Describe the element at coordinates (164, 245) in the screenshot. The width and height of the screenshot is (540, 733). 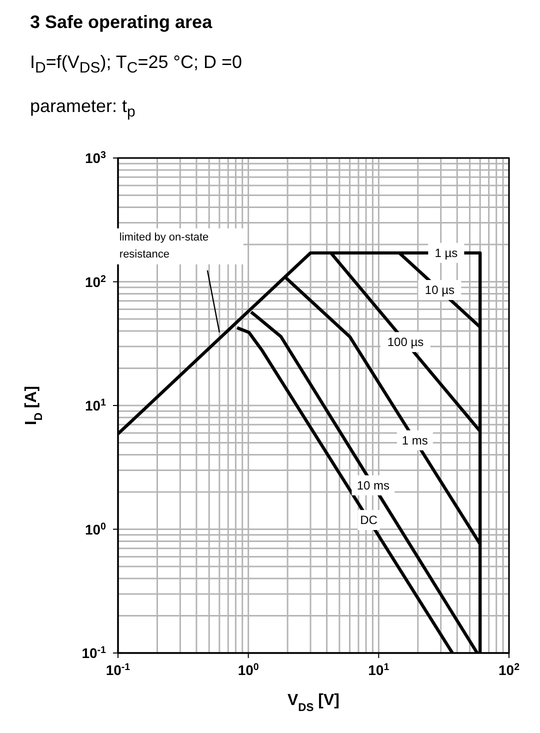
I see `annotation: limited by on-state resistance` at that location.